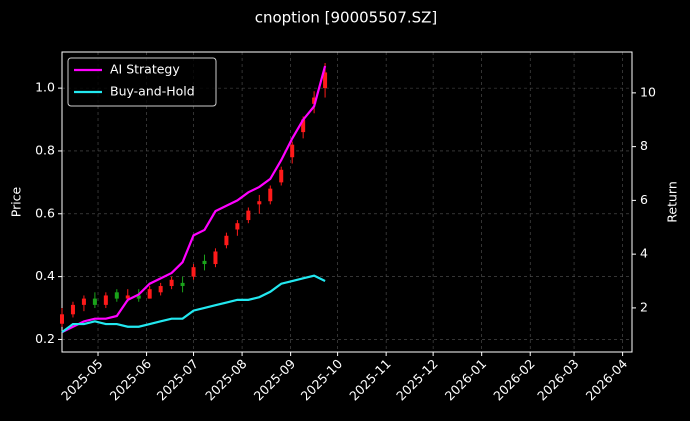  Describe the element at coordinates (644, 306) in the screenshot. I see `y2-tick-label: 2` at that location.